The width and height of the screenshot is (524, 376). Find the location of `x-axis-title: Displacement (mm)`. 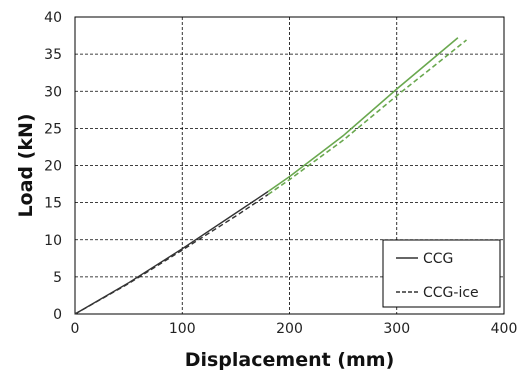

x-axis-title: Displacement (mm) is located at coordinates (290, 360).